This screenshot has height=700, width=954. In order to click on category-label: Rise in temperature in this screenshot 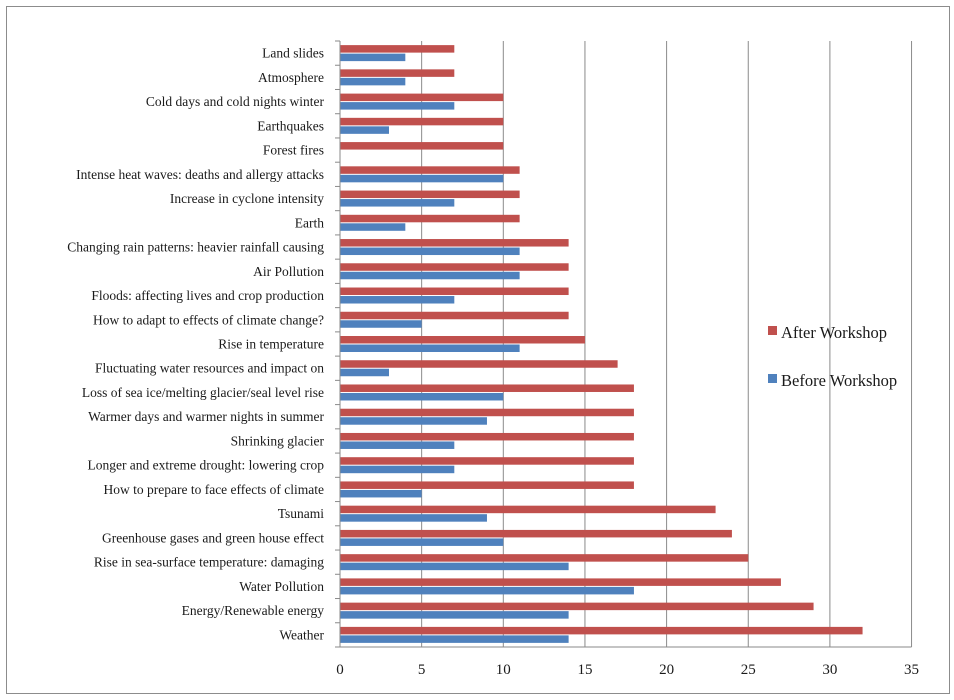, I will do `click(271, 344)`.